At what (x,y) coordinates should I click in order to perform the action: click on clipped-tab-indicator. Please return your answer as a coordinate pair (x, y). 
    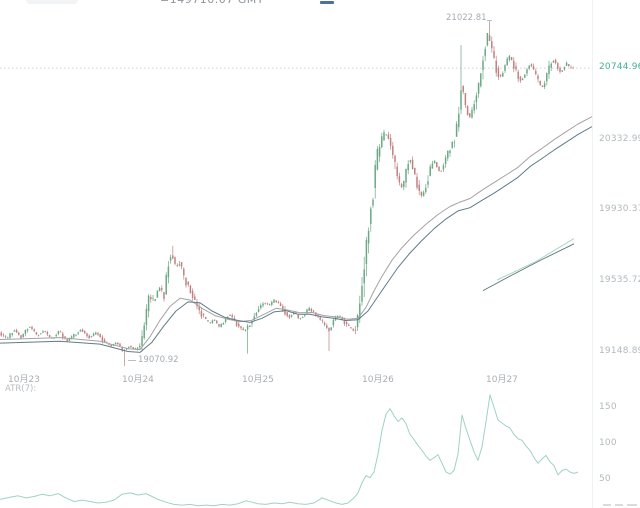
    Looking at the image, I should click on (327, 2).